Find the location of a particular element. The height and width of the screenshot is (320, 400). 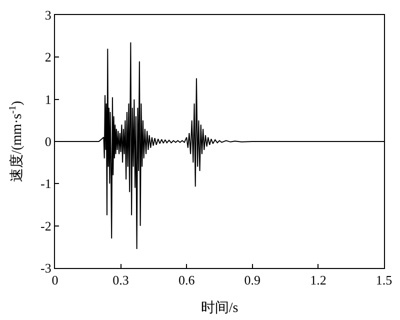

y-tick-label: -3 is located at coordinates (46, 268).